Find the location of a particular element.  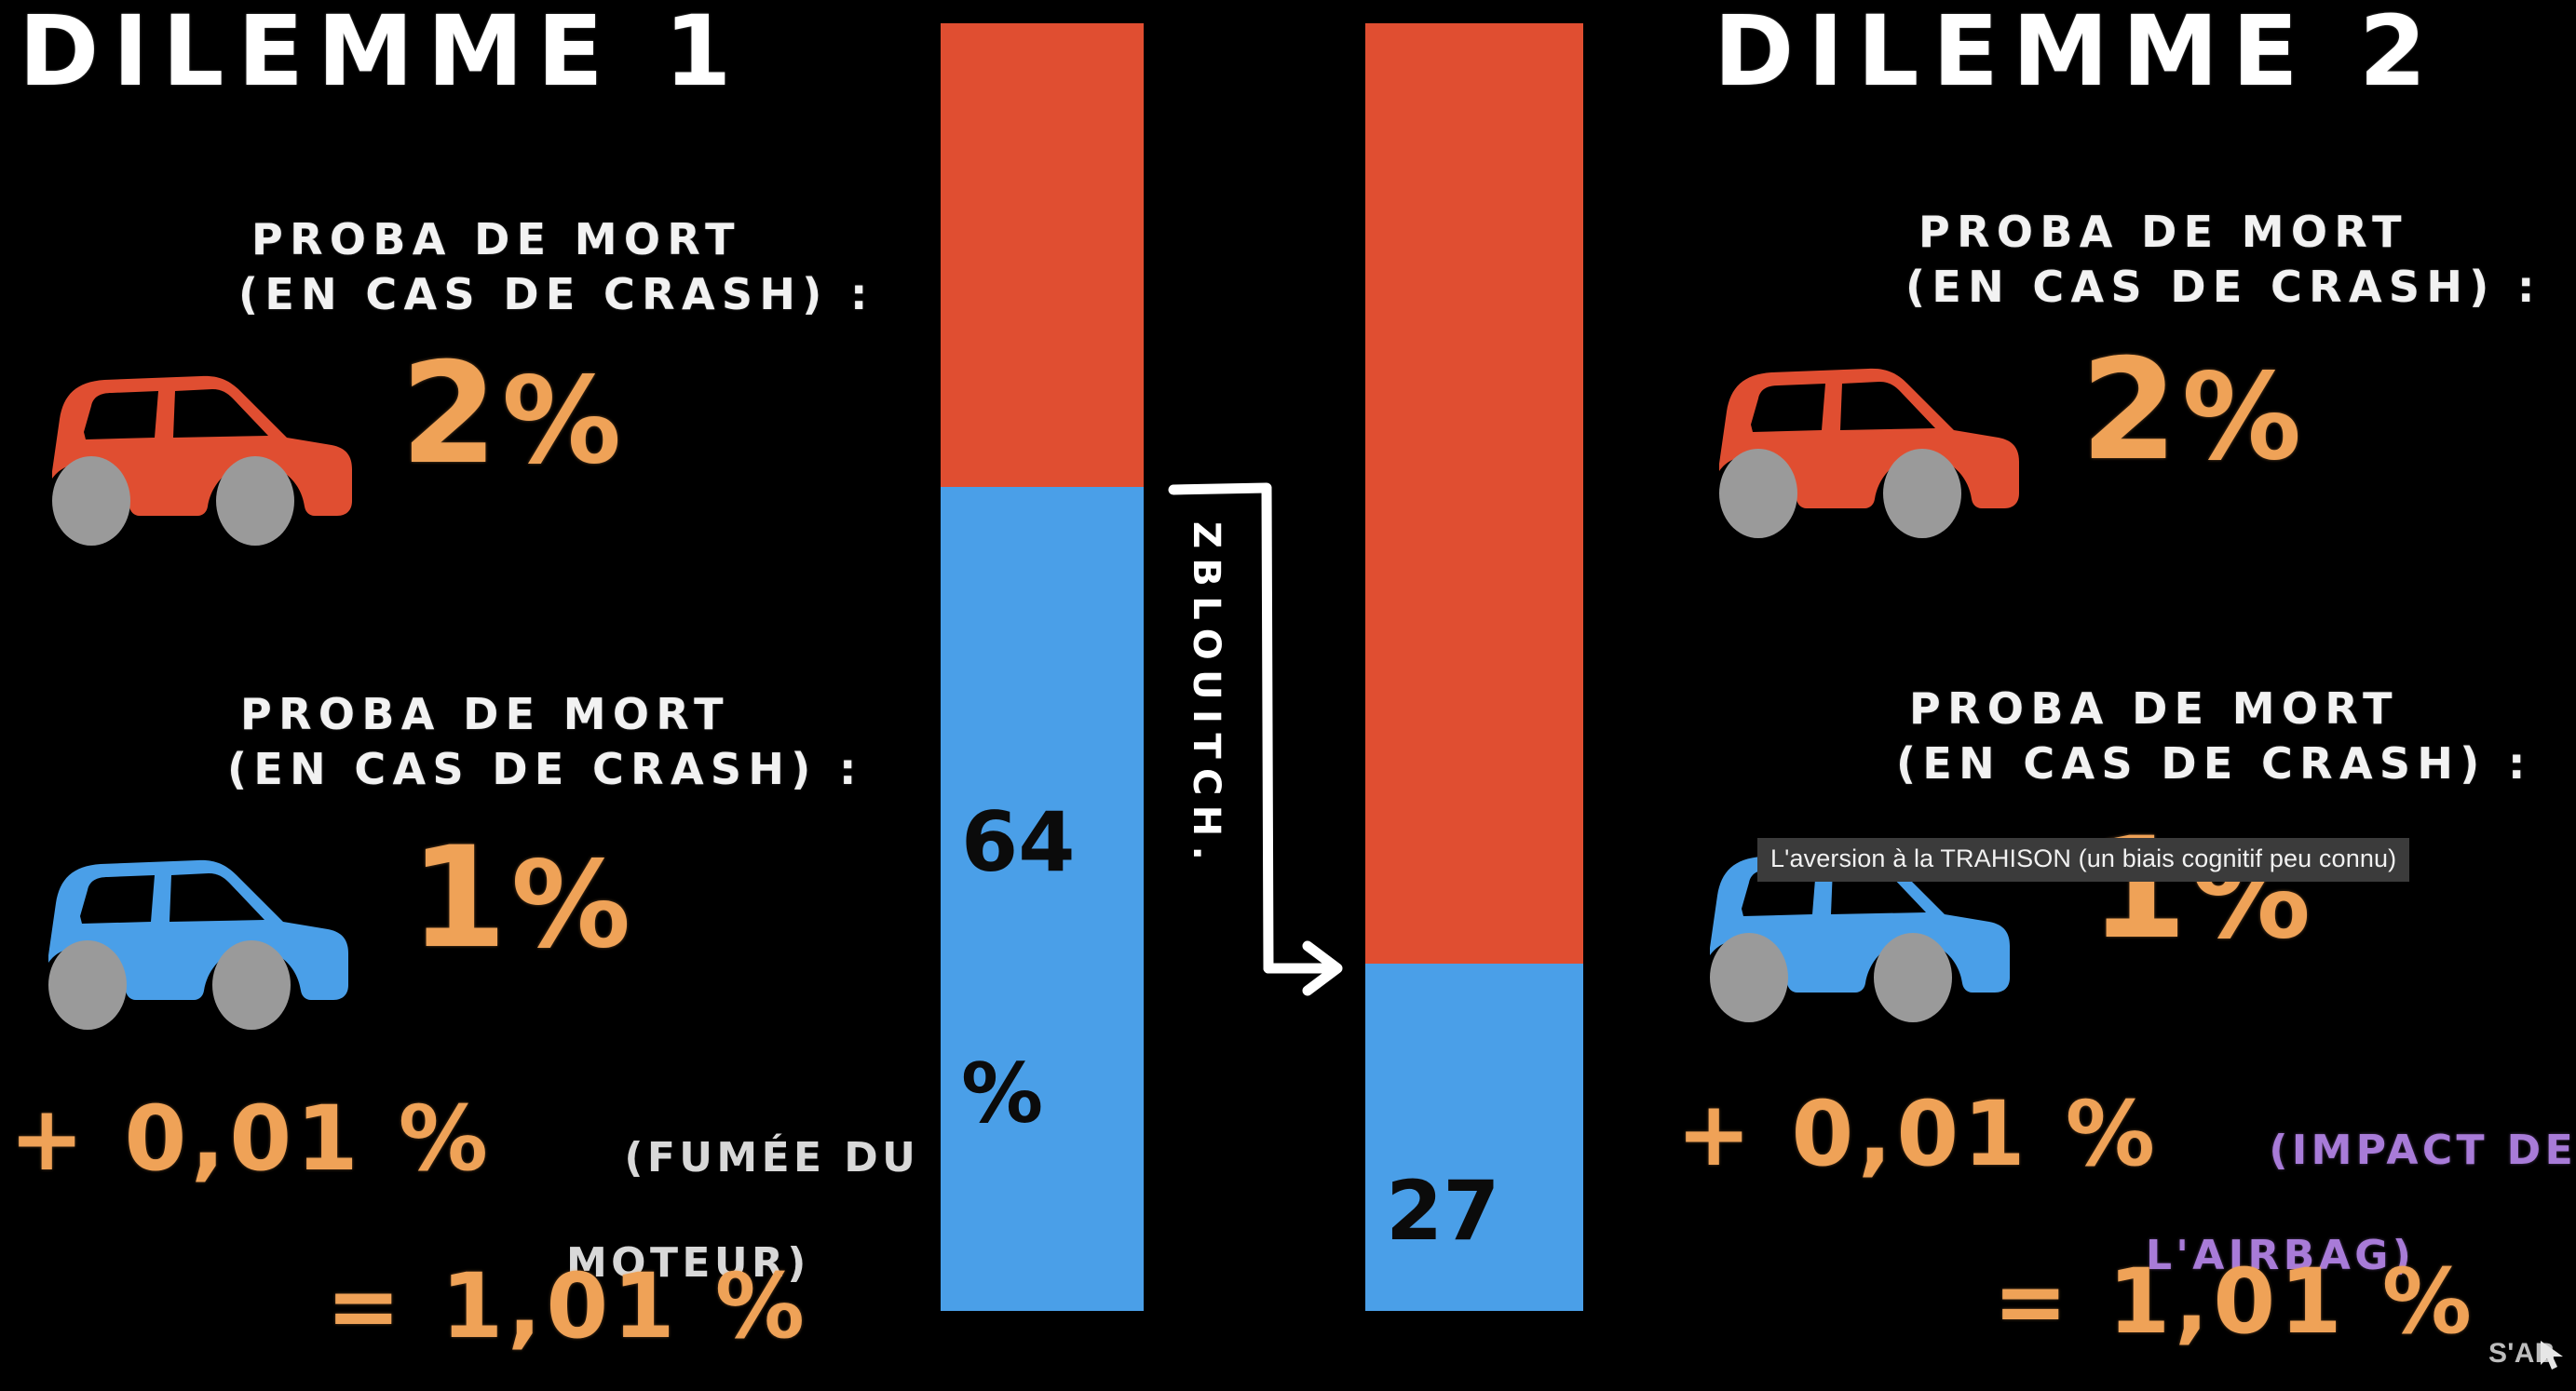

panel-right-extra-note-line2: L'AIRBAG) is located at coordinates (2281, 1255).